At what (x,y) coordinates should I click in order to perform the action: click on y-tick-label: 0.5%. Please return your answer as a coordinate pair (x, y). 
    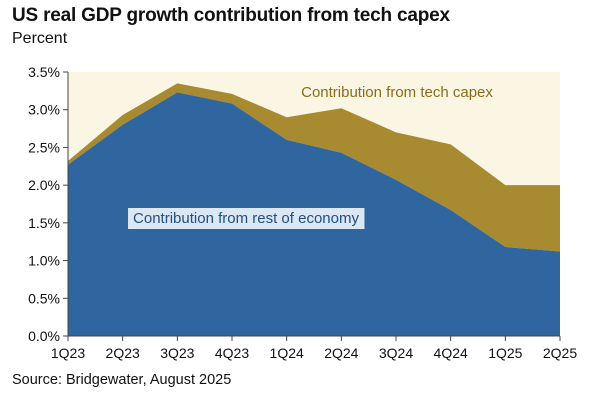
    Looking at the image, I should click on (44, 298).